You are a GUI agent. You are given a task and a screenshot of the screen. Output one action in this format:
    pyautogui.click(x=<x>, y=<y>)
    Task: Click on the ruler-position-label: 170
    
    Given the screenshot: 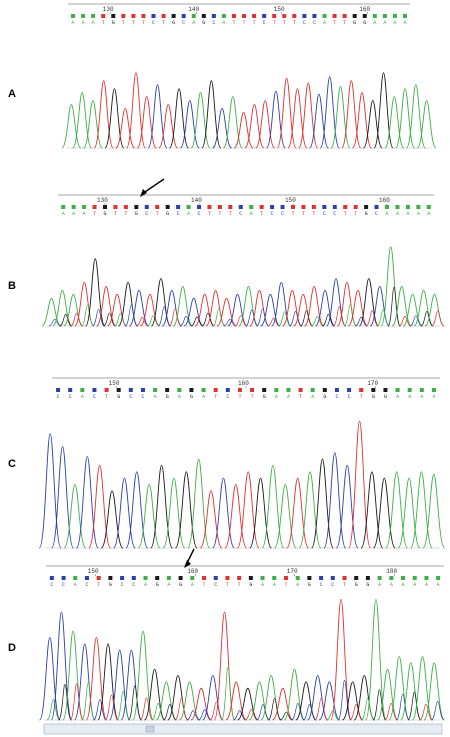 What is the action you would take?
    pyautogui.click(x=292, y=571)
    